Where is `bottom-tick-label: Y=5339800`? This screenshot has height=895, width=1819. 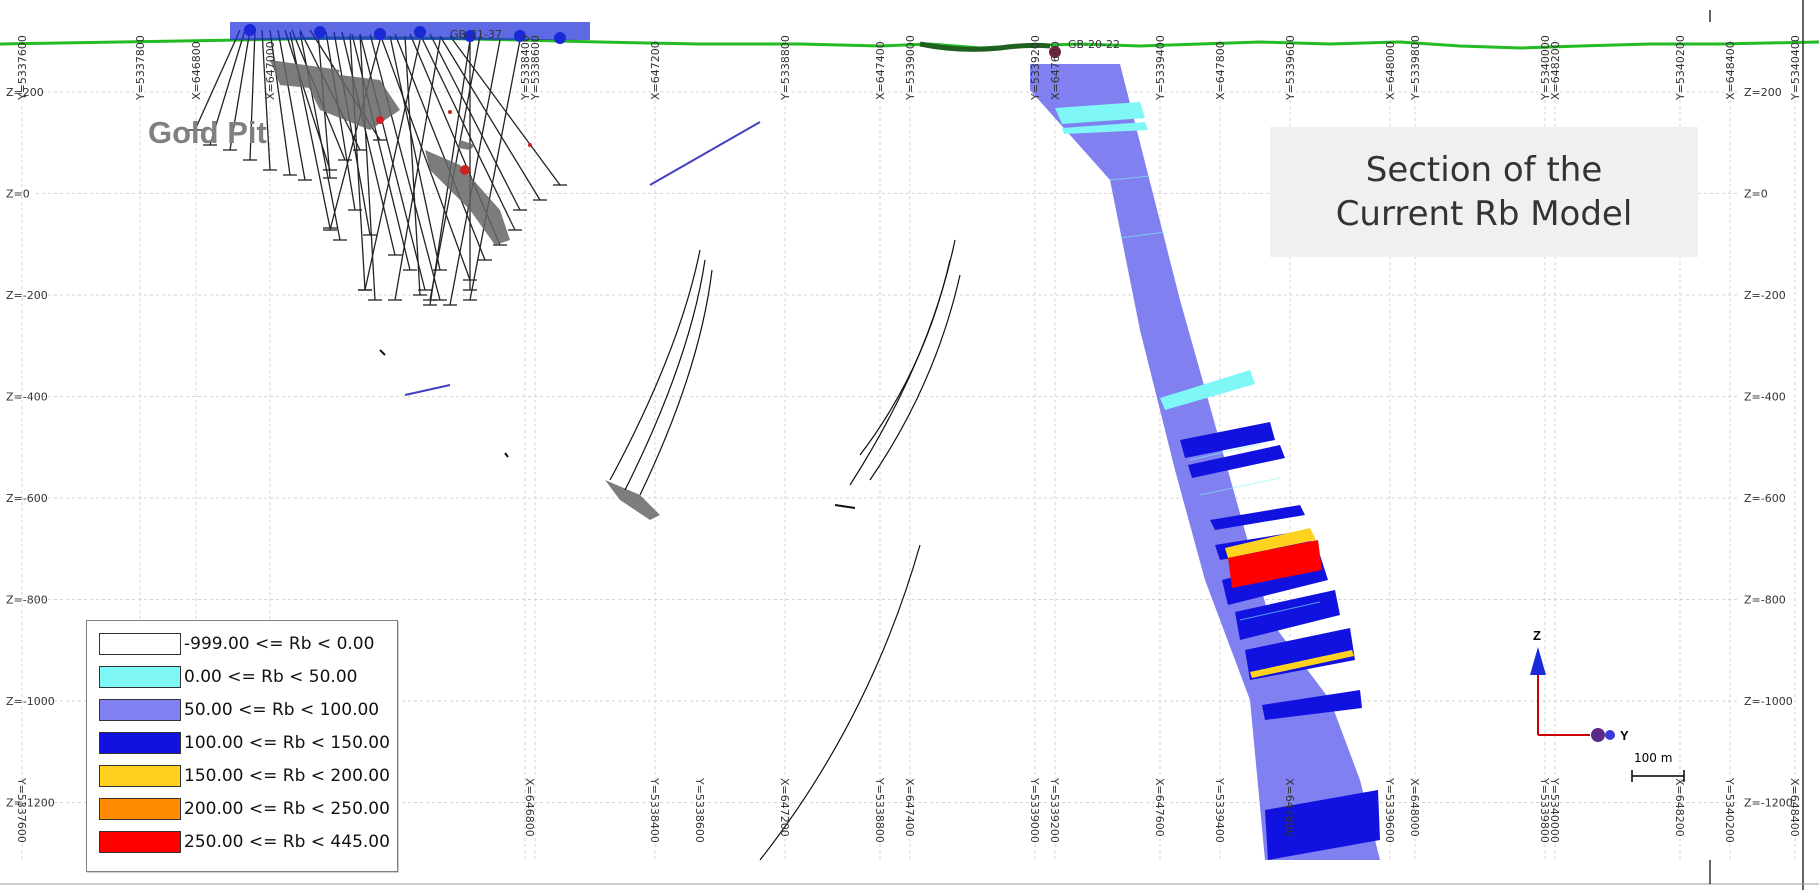
bottom-tick-label: Y=5339800 is located at coordinates (1544, 810).